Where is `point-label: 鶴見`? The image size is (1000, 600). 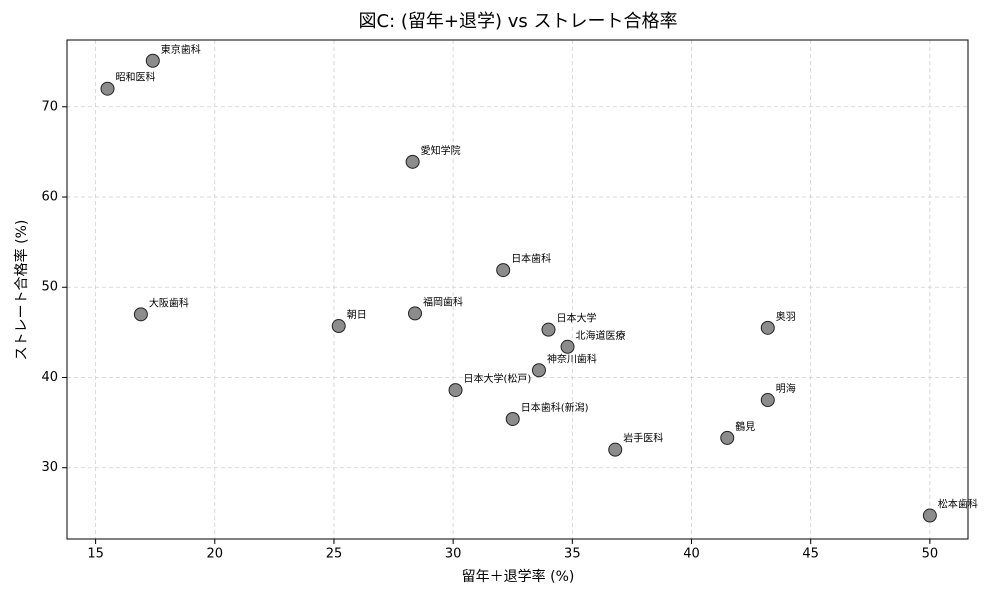
point-label: 鶴見 is located at coordinates (745, 426).